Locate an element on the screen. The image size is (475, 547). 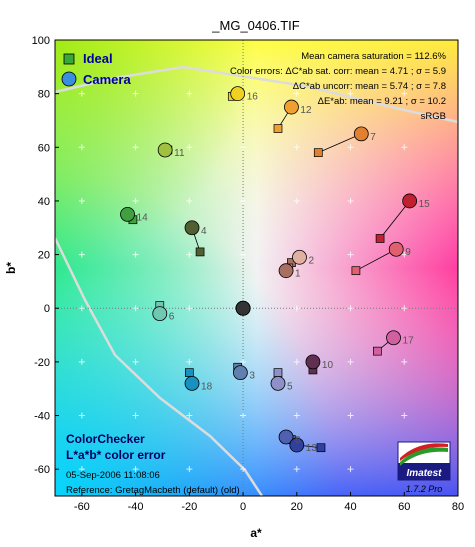
stats-colorspace: sRGB is located at coordinates (433, 116).